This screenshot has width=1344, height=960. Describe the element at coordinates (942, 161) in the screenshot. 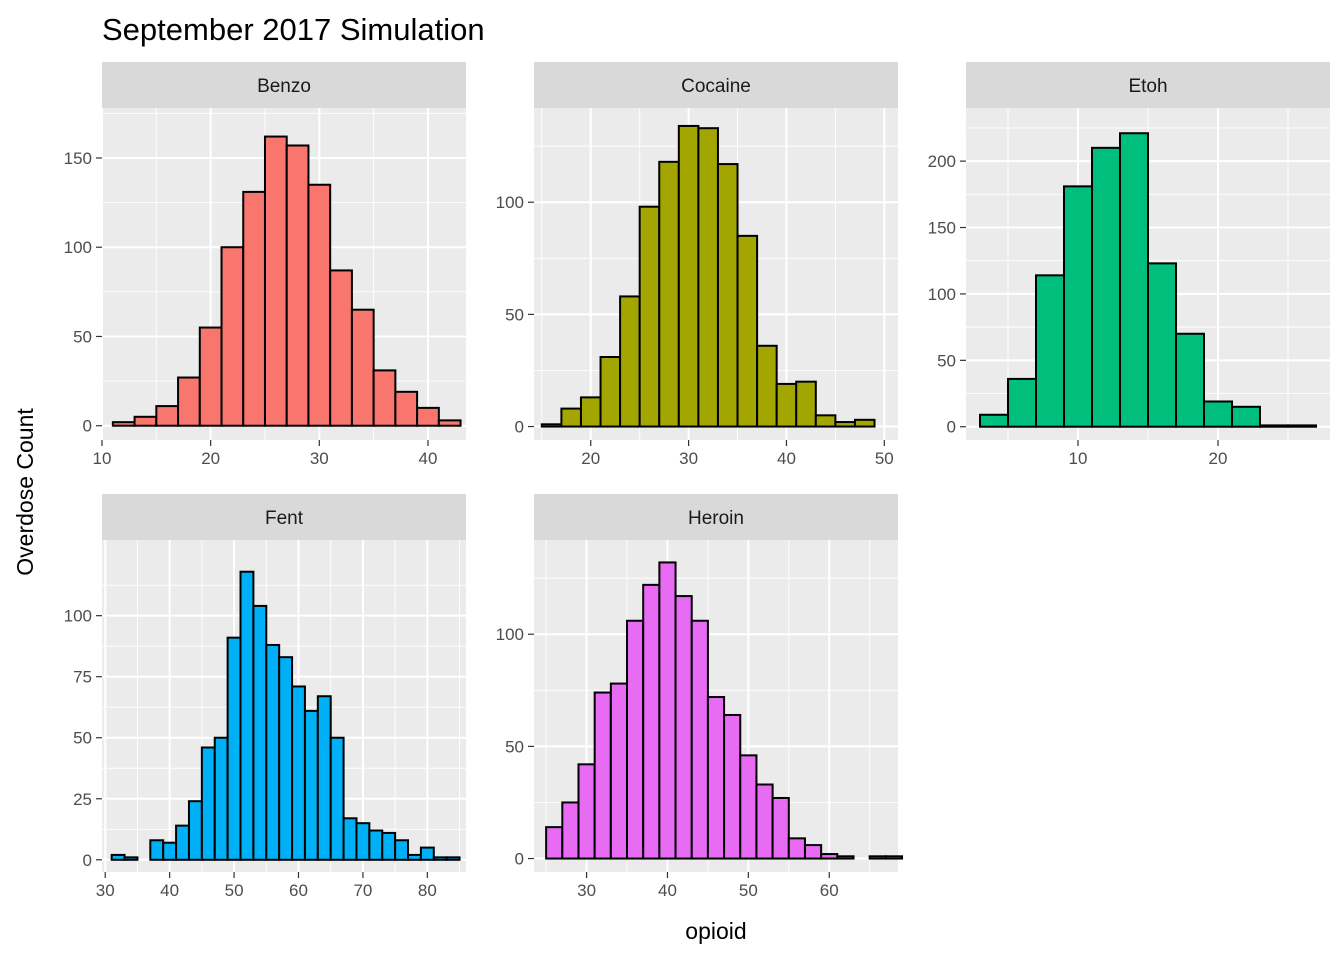

I see `y-tick-label: 200` at that location.